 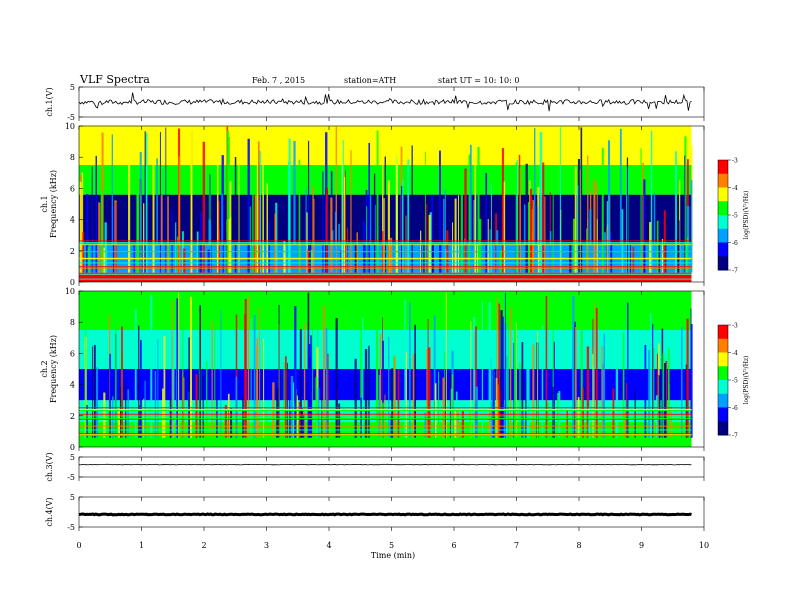 I want to click on x-tick-label: 1, so click(x=141, y=545).